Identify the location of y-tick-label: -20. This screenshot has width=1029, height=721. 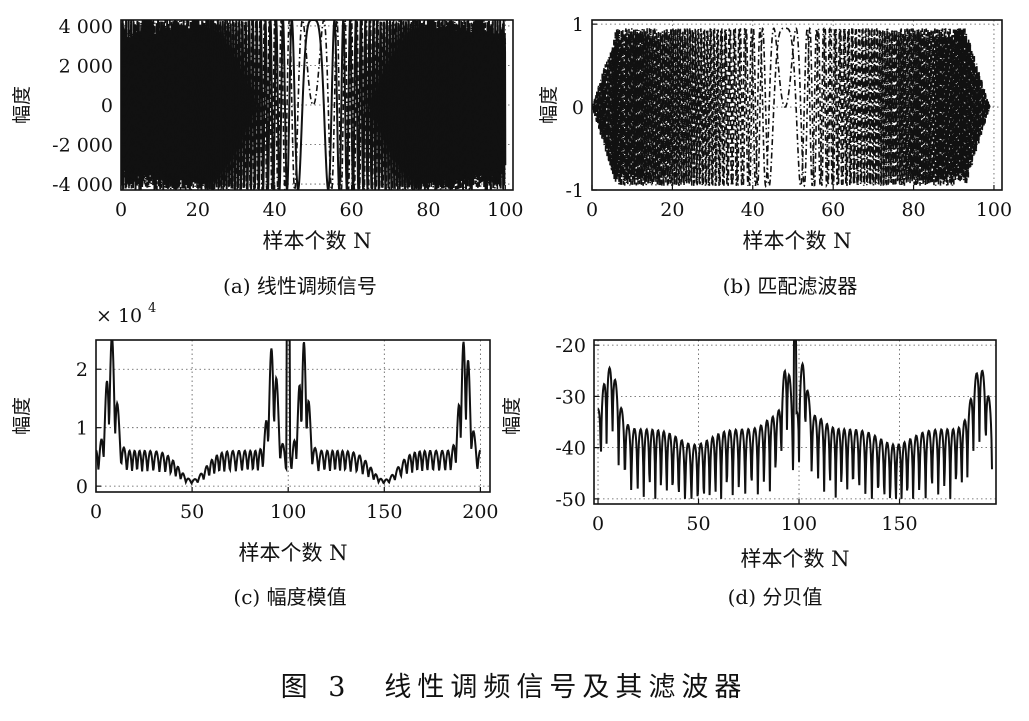
(570, 346).